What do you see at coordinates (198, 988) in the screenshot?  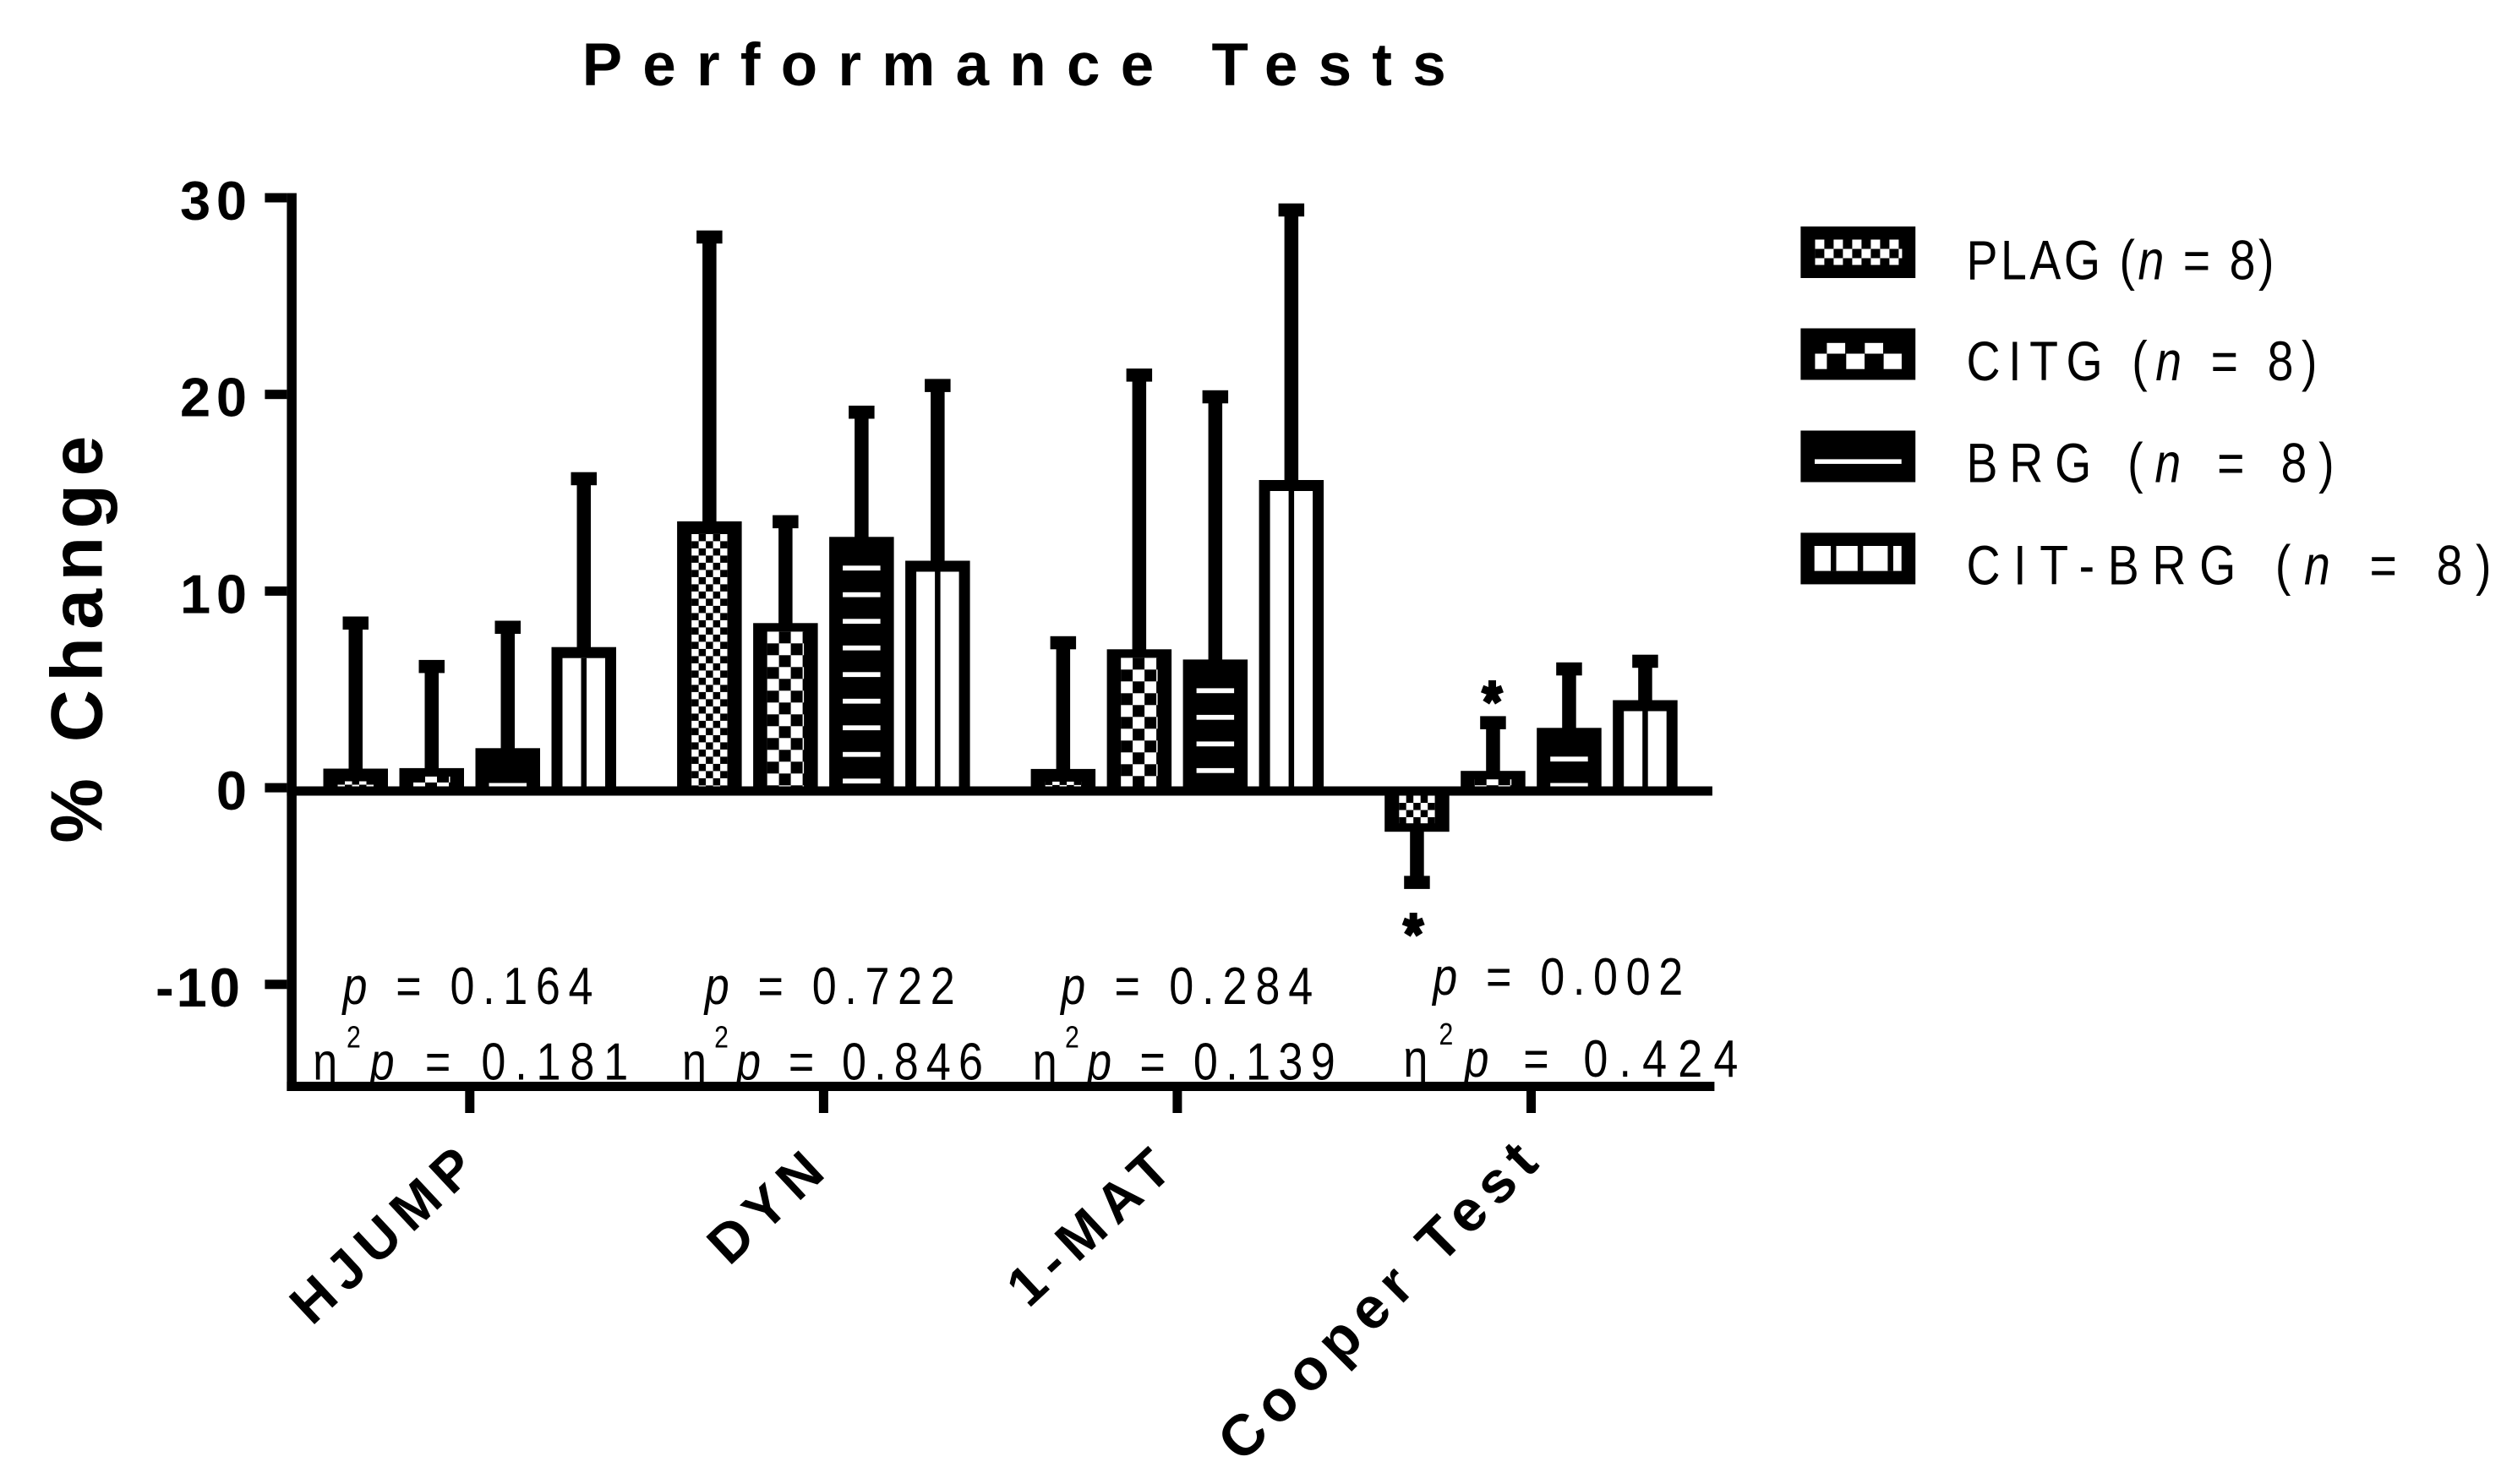 I see `svg-text: -10` at bounding box center [198, 988].